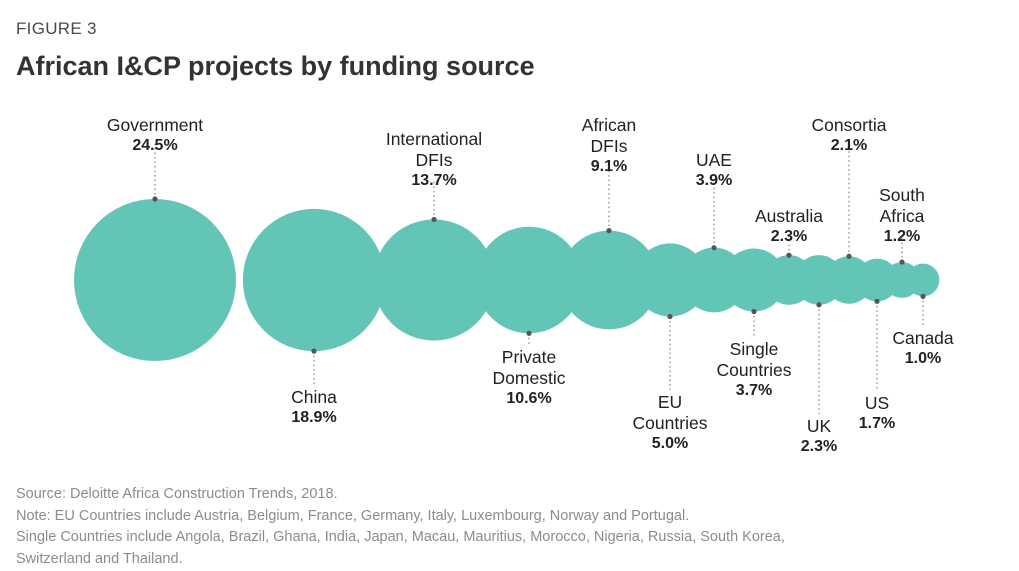 This screenshot has height=571, width=1019. Describe the element at coordinates (313, 417) in the screenshot. I see `bubble-value-label: 18.9%` at that location.